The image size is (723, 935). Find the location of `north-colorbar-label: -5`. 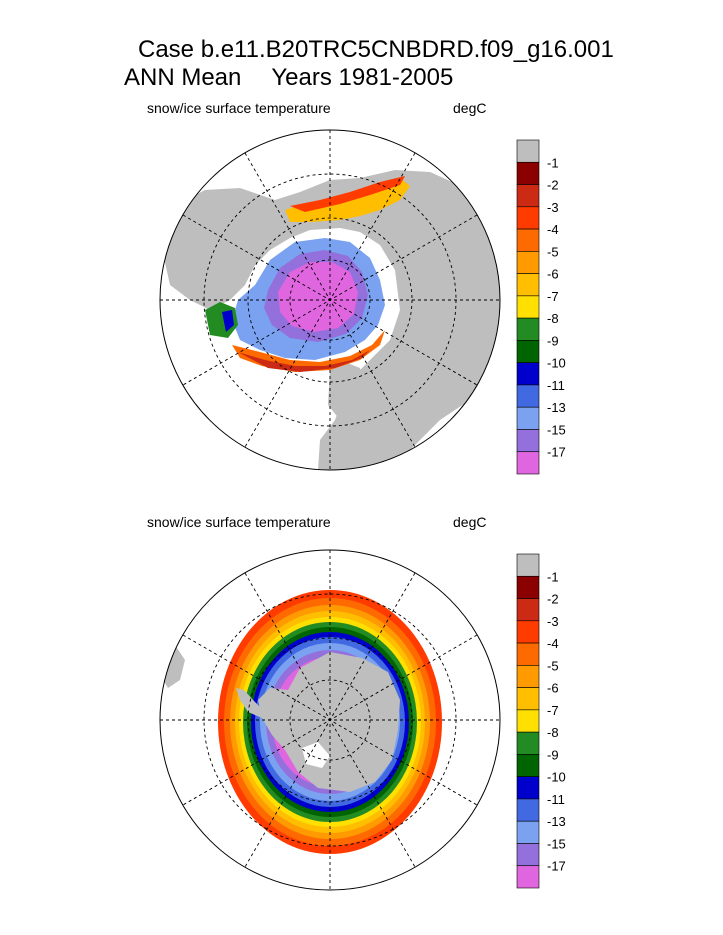

north-colorbar-label: -5 is located at coordinates (553, 251).